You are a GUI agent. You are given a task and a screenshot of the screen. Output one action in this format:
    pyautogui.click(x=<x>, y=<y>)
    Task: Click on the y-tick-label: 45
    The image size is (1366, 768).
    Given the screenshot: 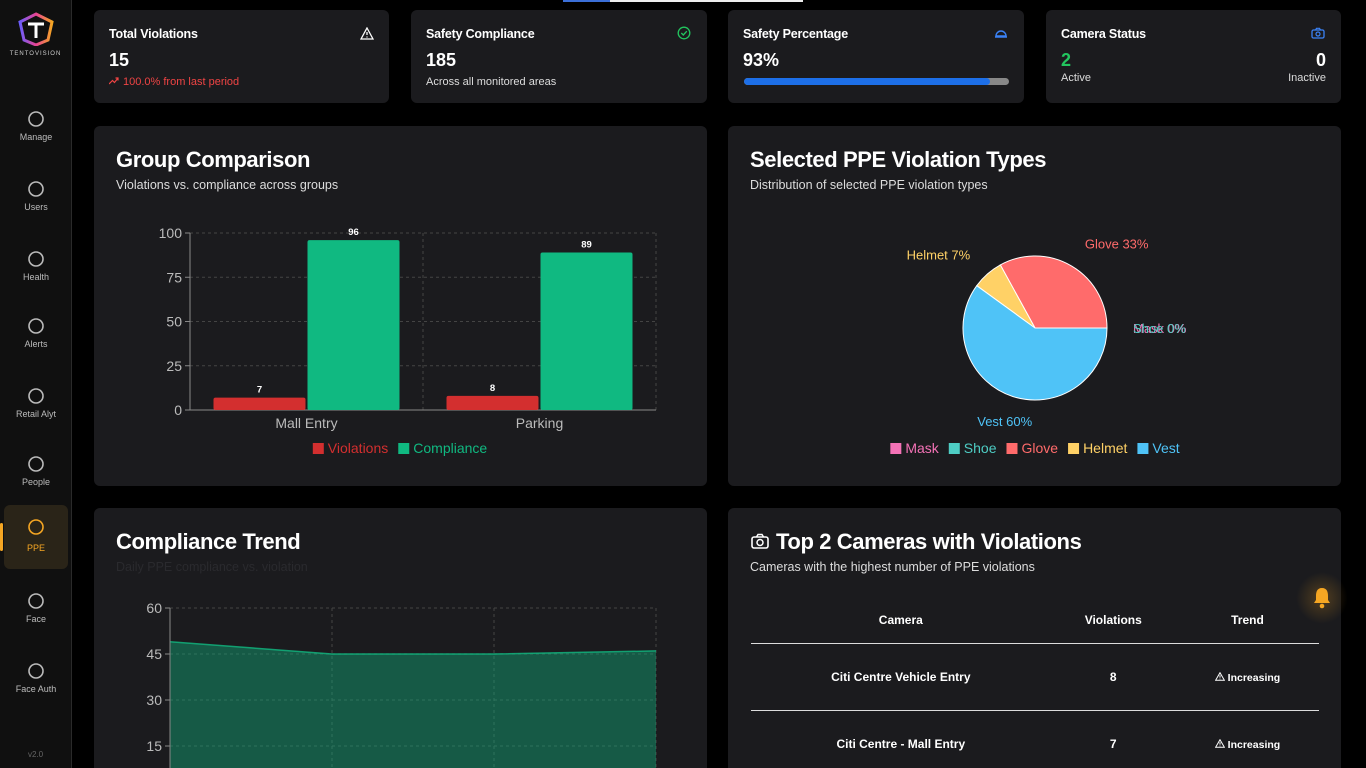 What is the action you would take?
    pyautogui.click(x=154, y=654)
    